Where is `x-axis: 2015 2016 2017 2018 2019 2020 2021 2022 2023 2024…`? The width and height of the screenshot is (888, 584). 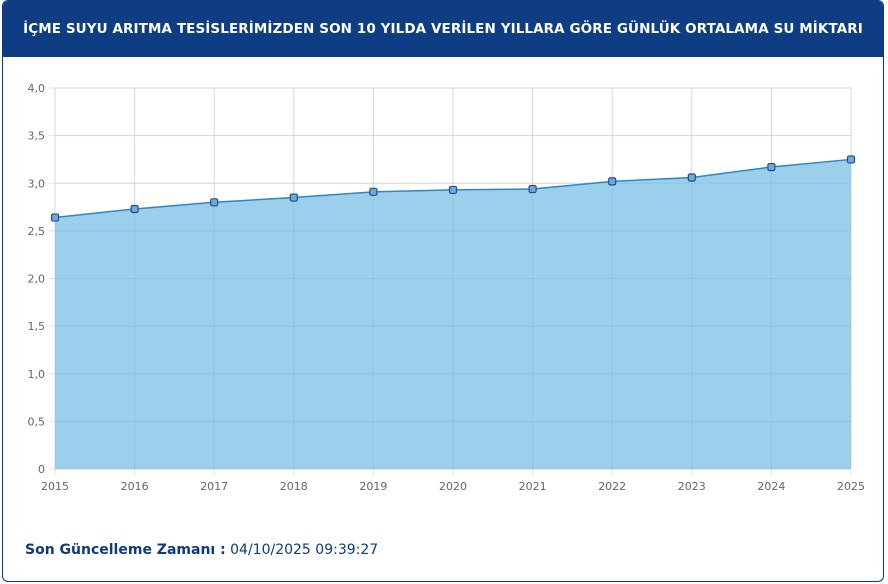 x-axis: 2015 2016 2017 2018 2019 2020 2021 2022 2023 2024… is located at coordinates (453, 486).